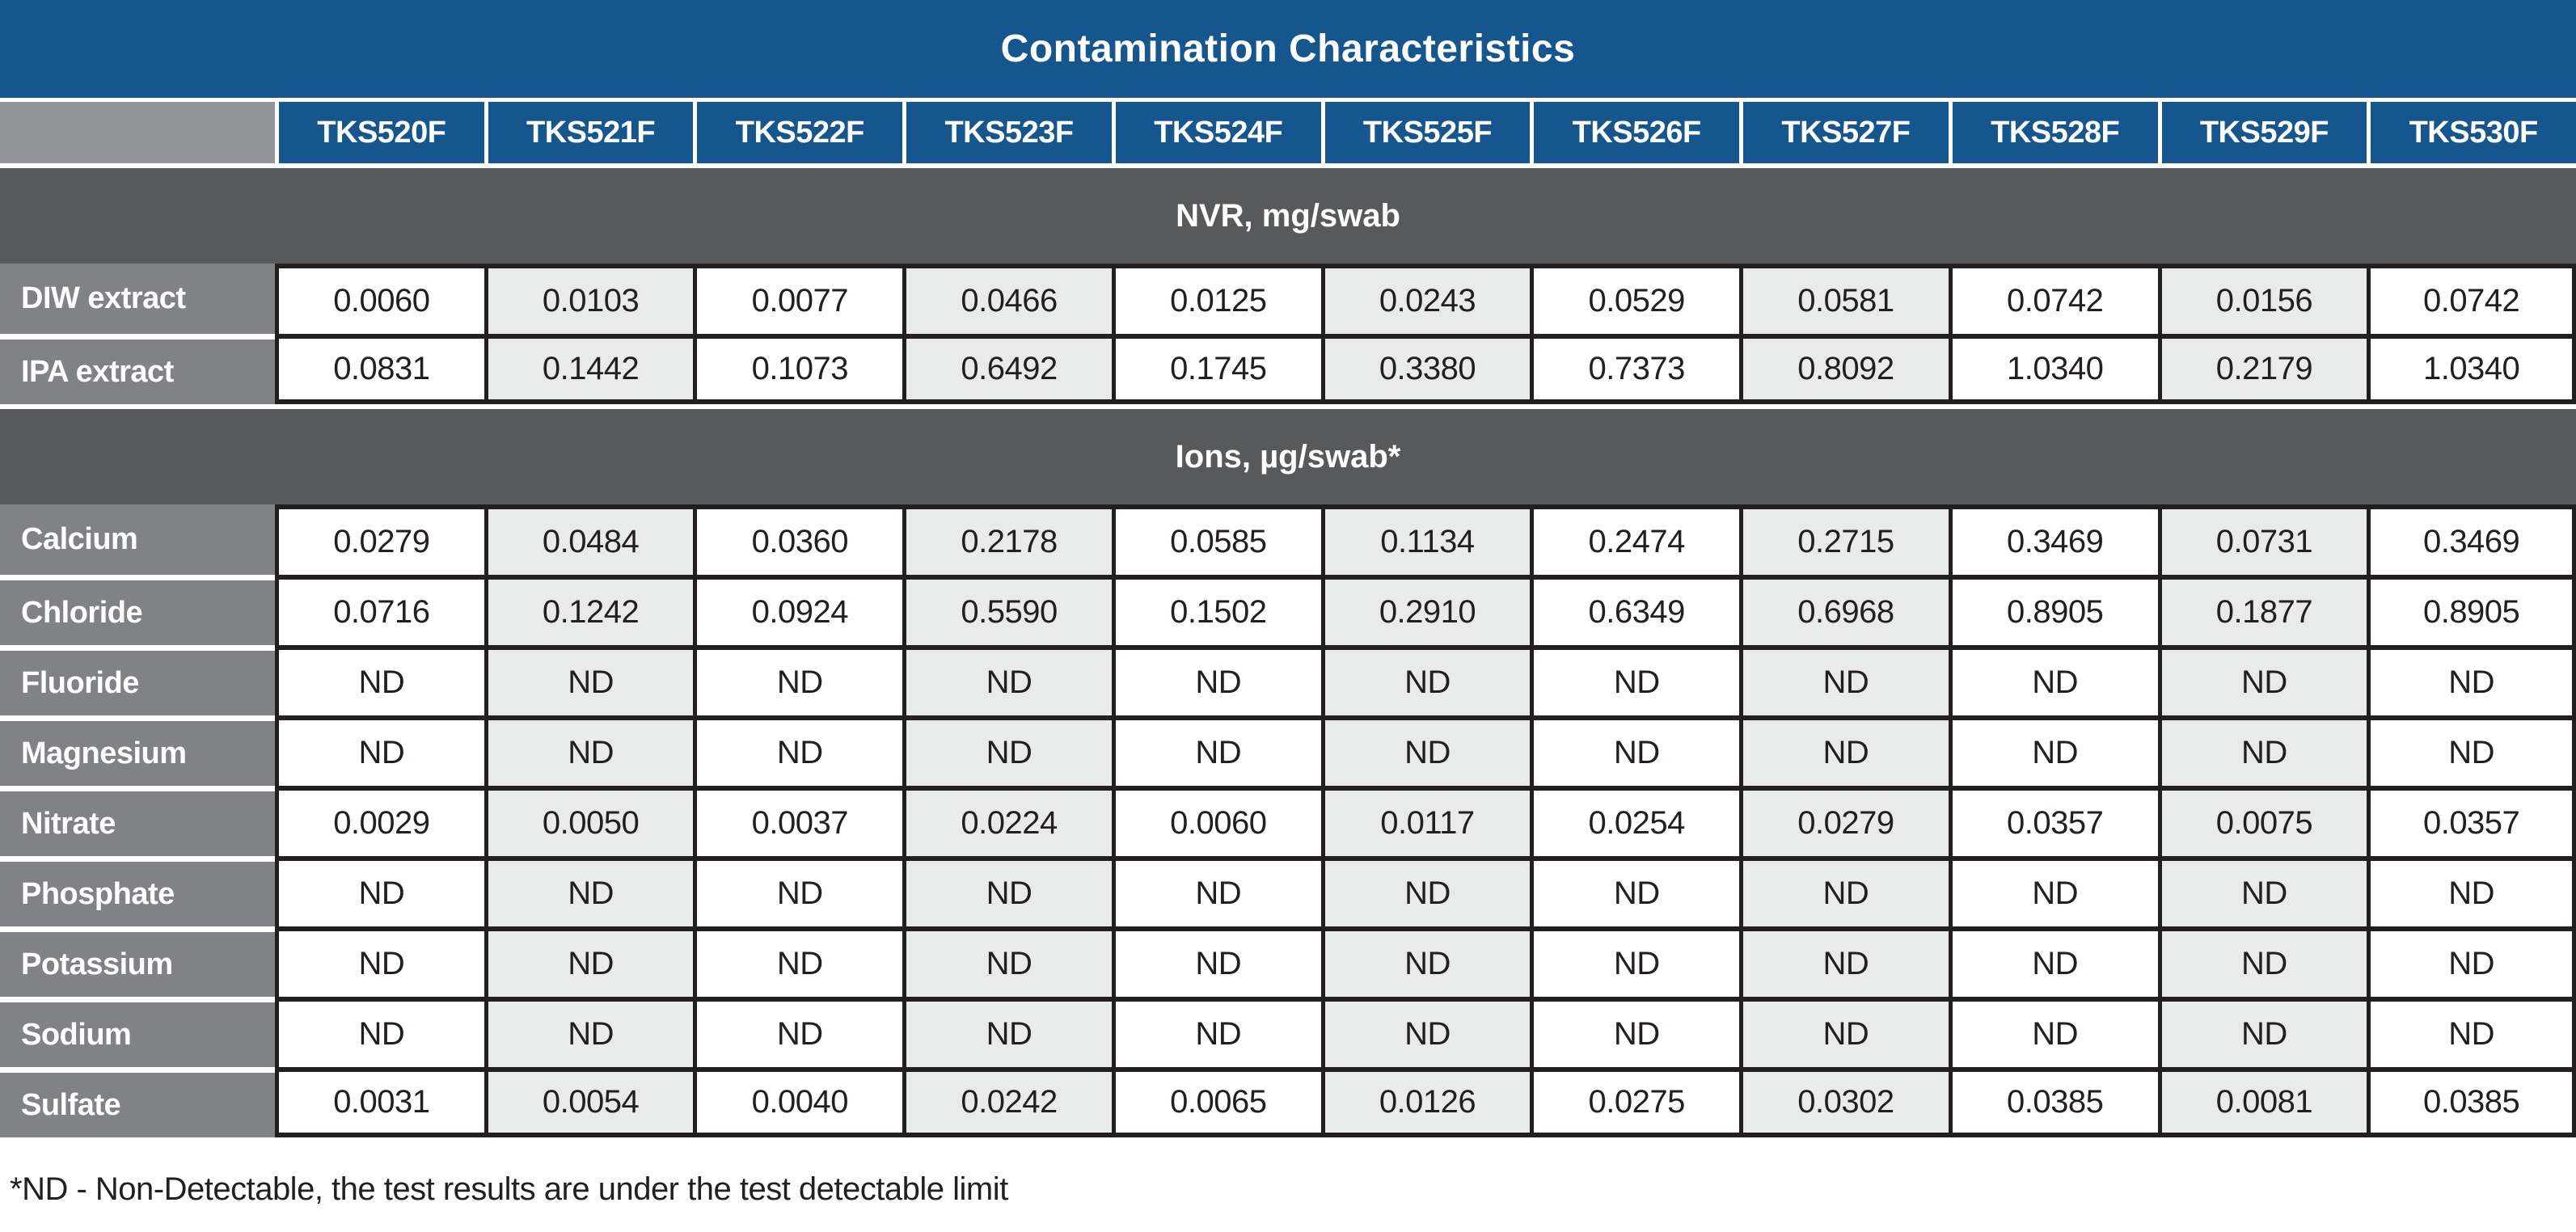 The height and width of the screenshot is (1232, 2576). What do you see at coordinates (1288, 751) in the screenshot?
I see `table-row: Magnesium ND ND ND ND ND ND ND ND ND ND ND` at bounding box center [1288, 751].